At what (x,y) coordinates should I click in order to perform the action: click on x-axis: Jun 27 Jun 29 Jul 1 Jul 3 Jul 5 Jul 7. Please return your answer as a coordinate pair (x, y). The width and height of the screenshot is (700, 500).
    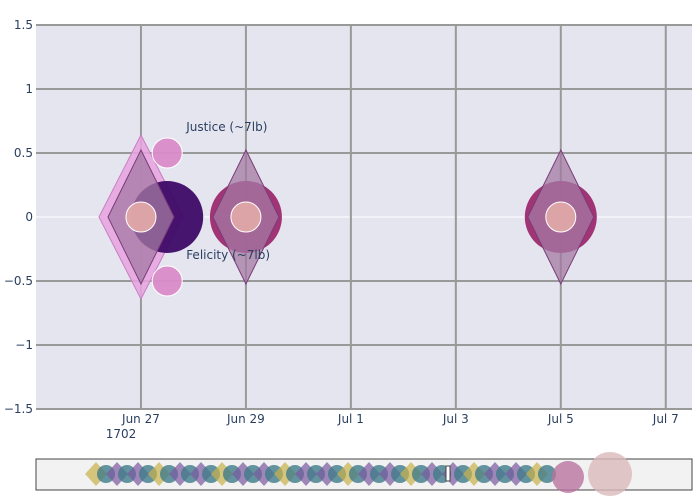
    Looking at the image, I should click on (400, 419).